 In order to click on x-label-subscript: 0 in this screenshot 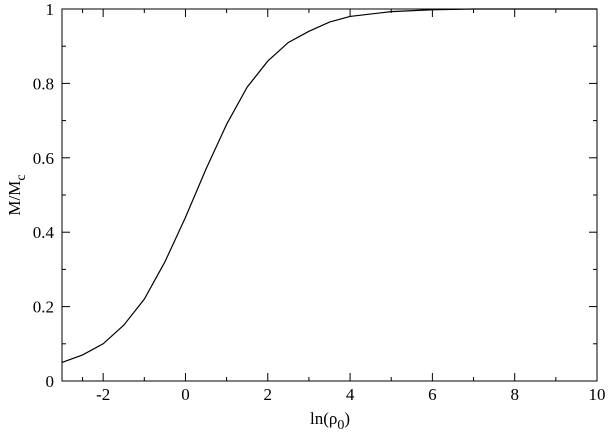, I will do `click(340, 425)`.